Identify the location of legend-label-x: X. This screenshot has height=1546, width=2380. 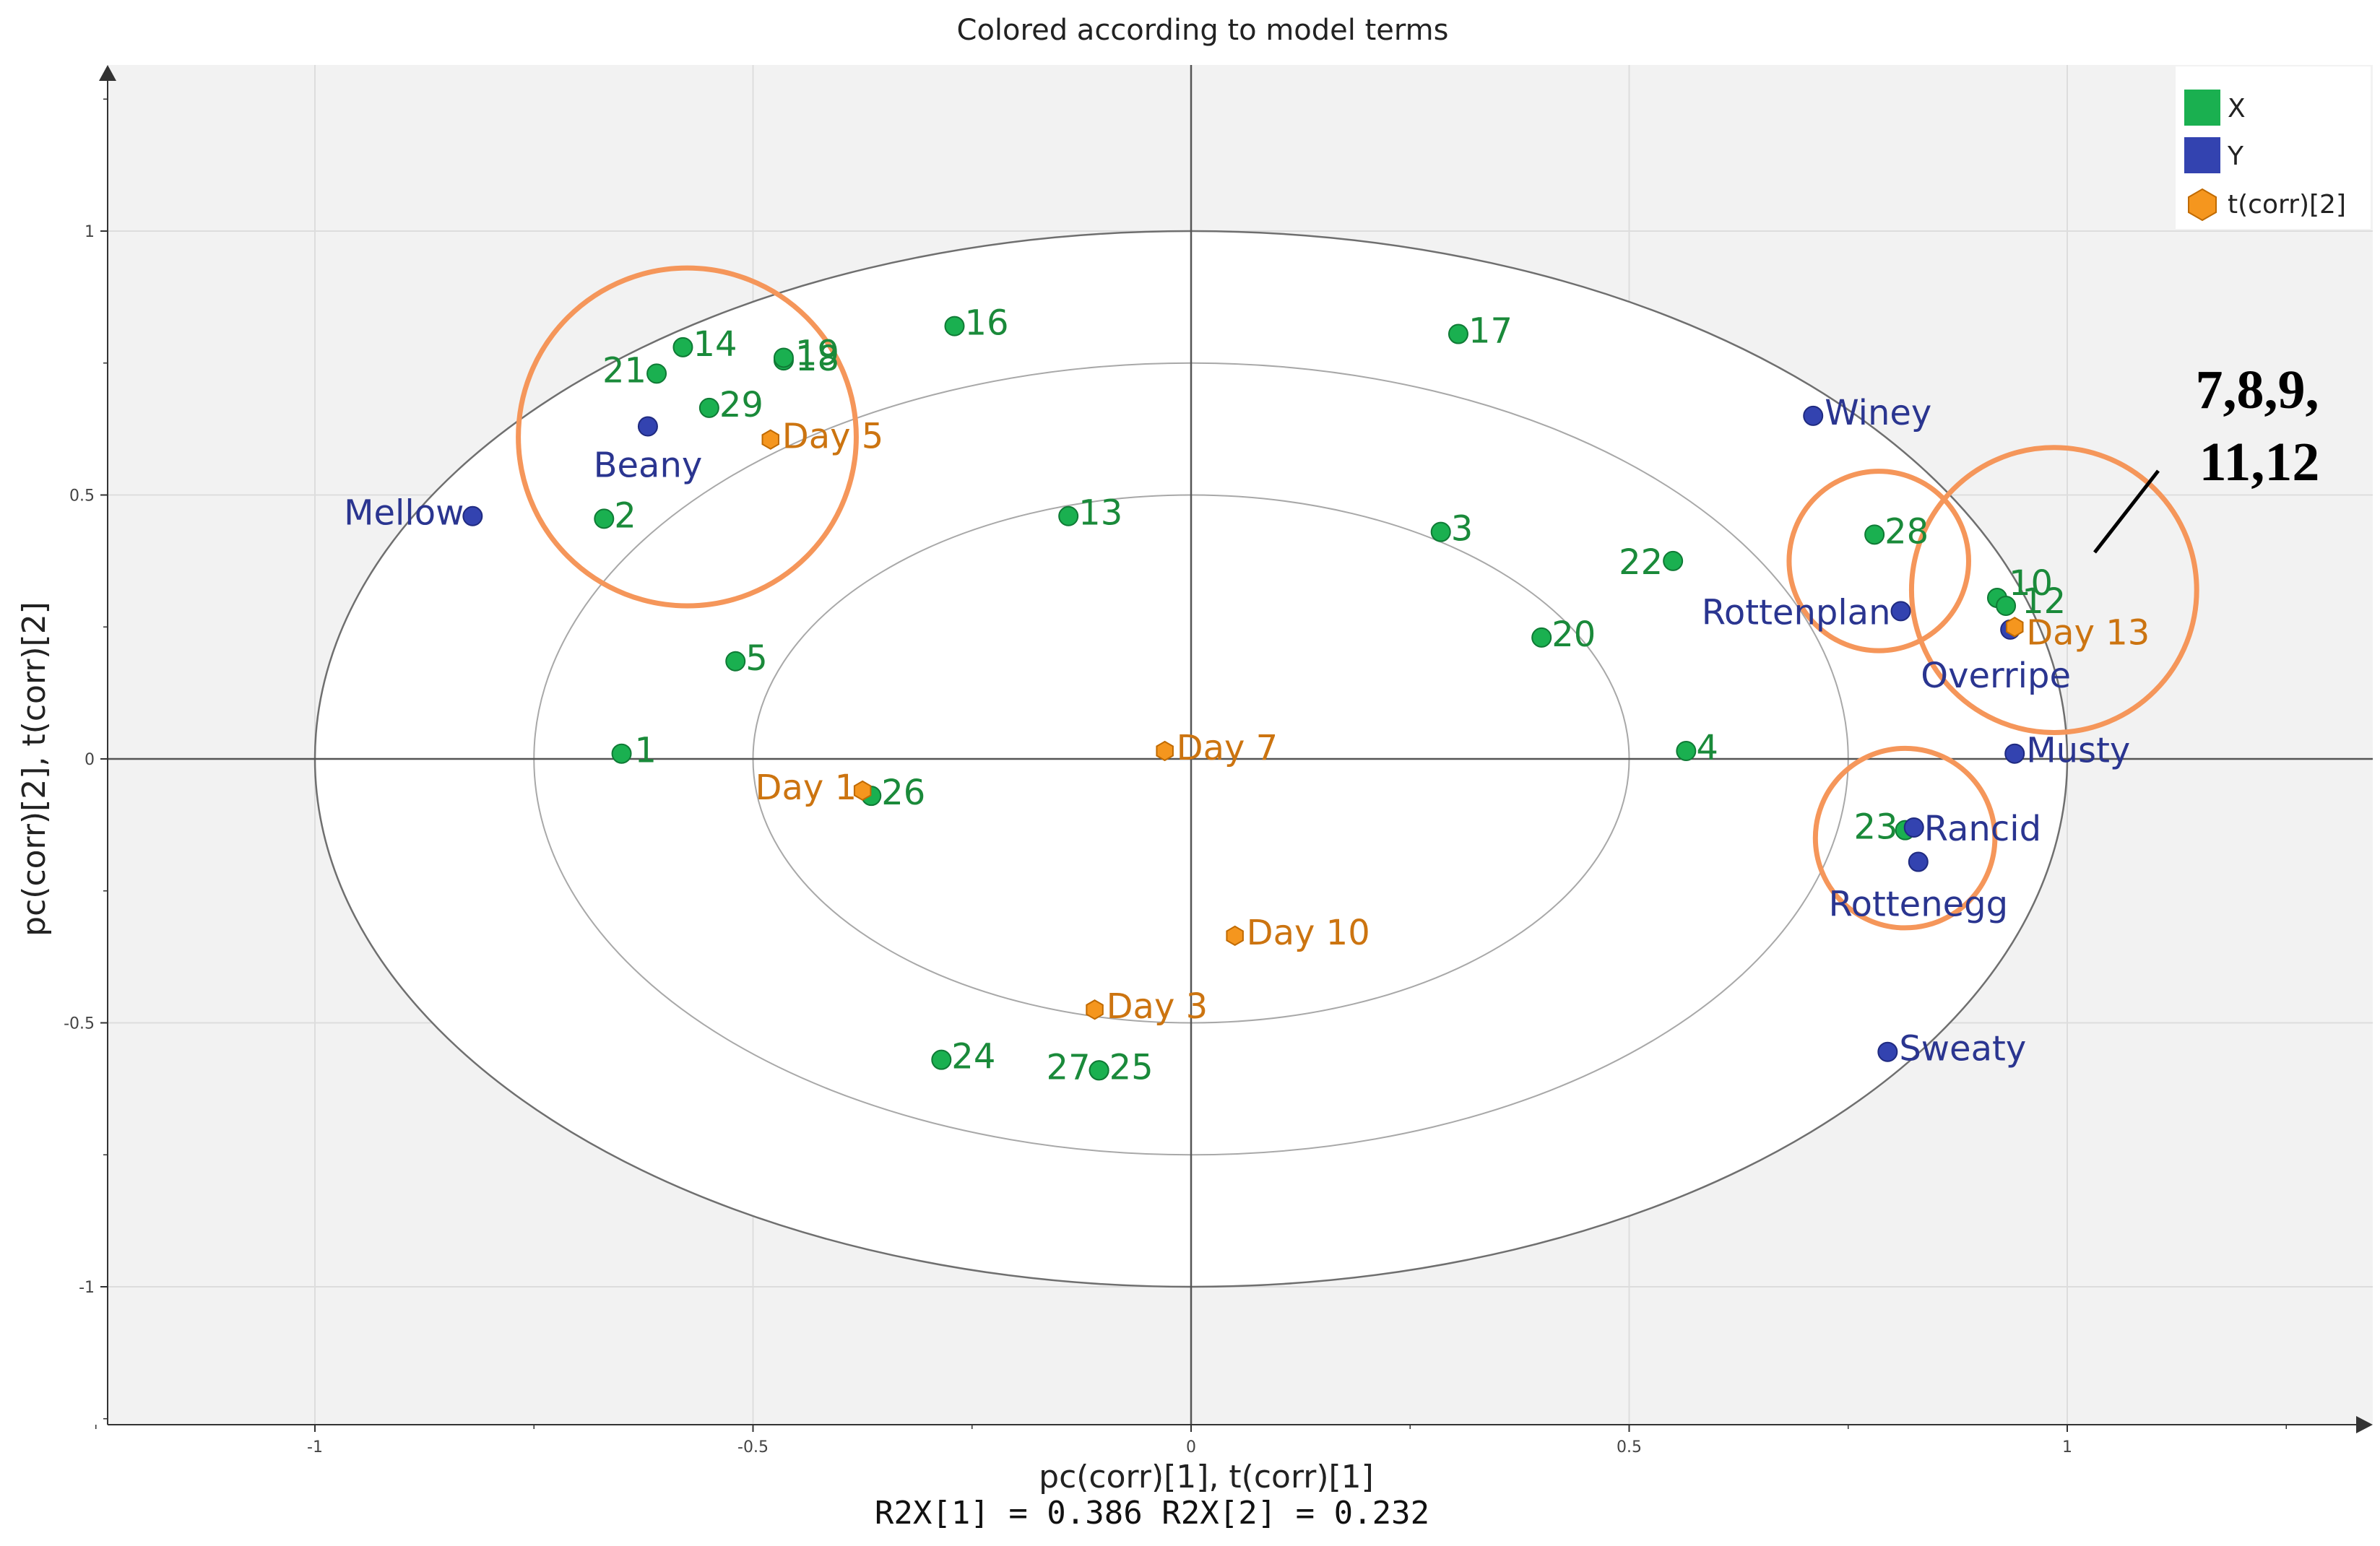
(2237, 109).